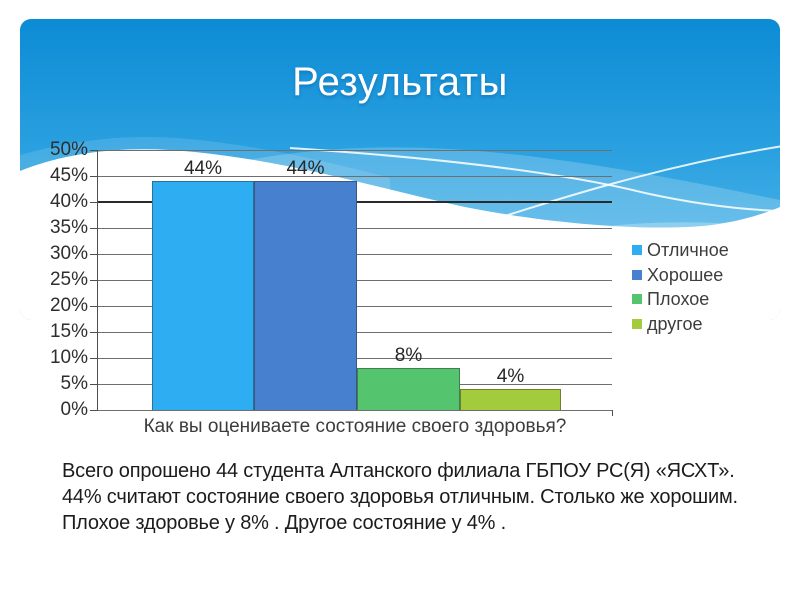 The width and height of the screenshot is (800, 600). I want to click on legend-label: Отличное, so click(688, 249).